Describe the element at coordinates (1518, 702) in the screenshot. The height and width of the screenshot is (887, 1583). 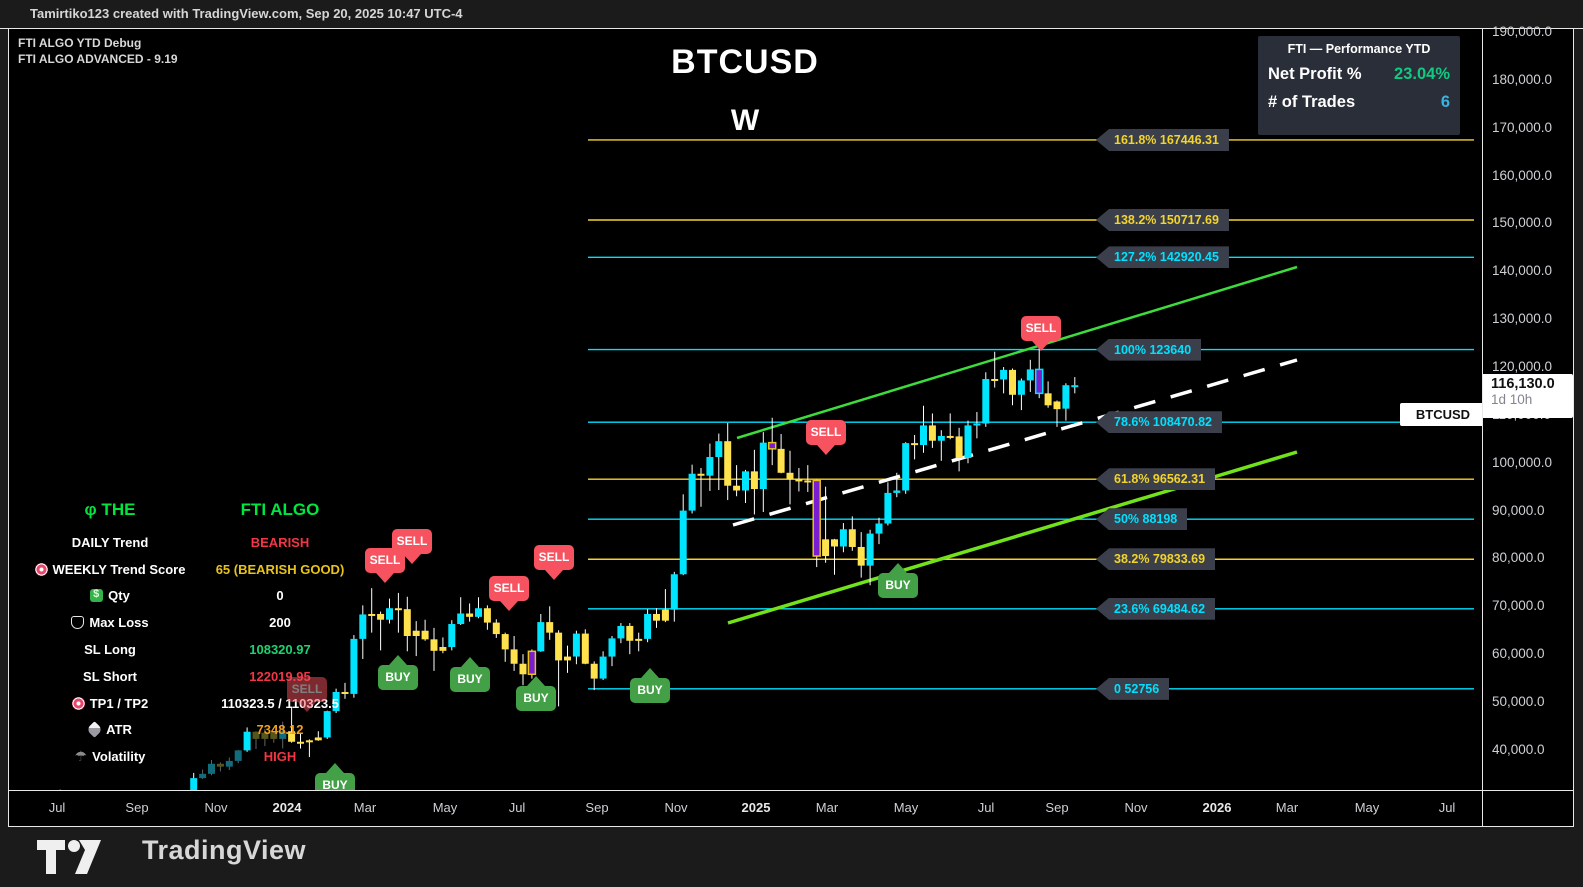
I see `price-axis-label: 50,000.0` at that location.